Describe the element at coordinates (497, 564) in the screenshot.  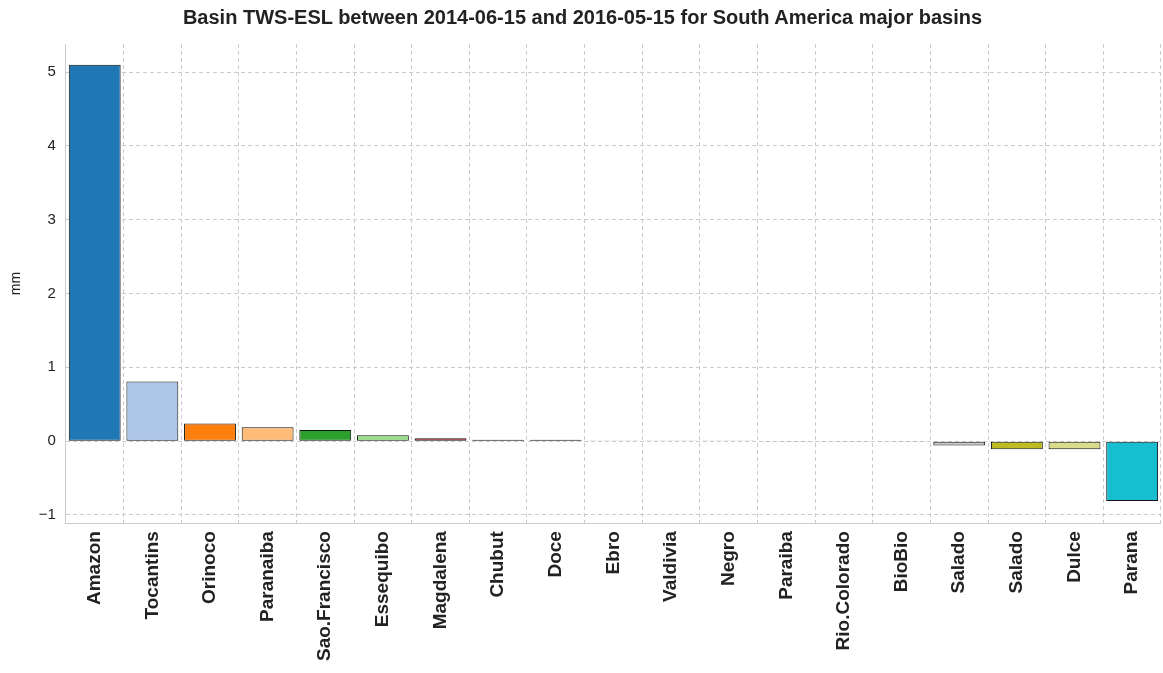
I see `x-tick-label: Chubut` at that location.